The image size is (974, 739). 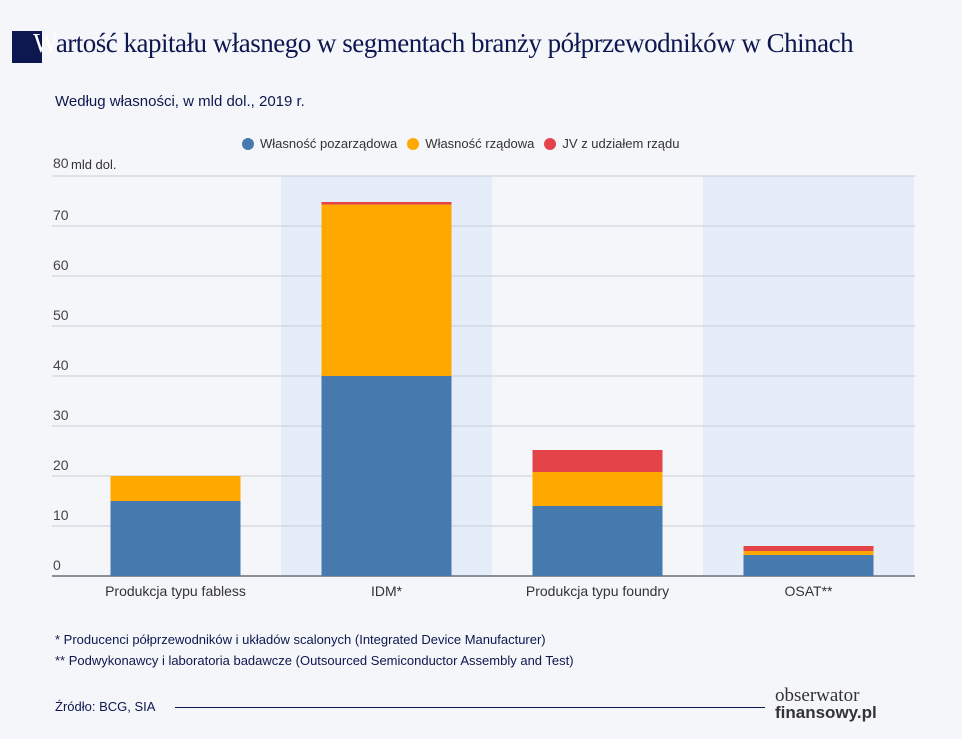 I want to click on y-tick-label: 80, so click(x=61, y=163).